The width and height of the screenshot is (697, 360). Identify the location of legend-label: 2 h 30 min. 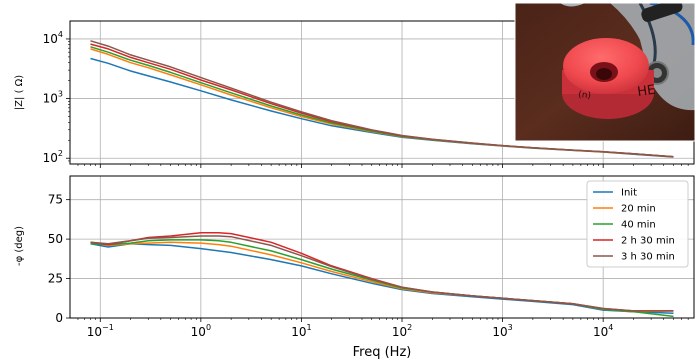
(648, 241).